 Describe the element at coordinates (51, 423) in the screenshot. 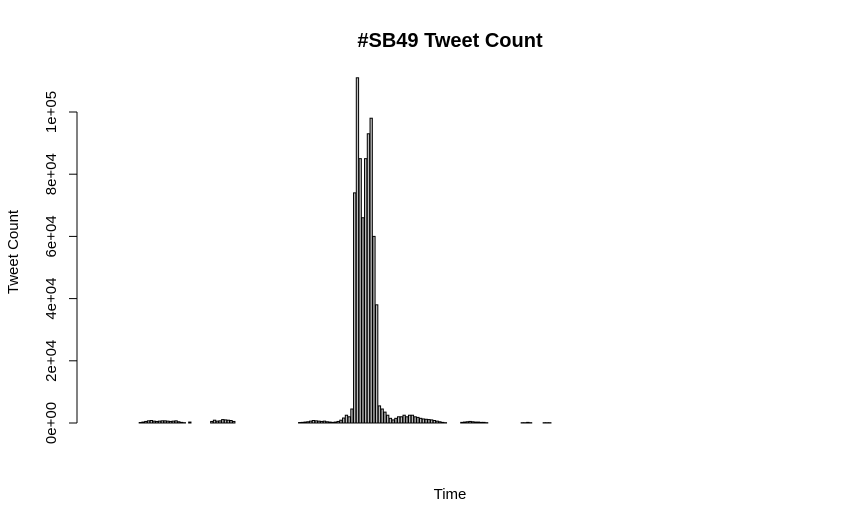

I see `y-tick-label: 0e+00` at that location.